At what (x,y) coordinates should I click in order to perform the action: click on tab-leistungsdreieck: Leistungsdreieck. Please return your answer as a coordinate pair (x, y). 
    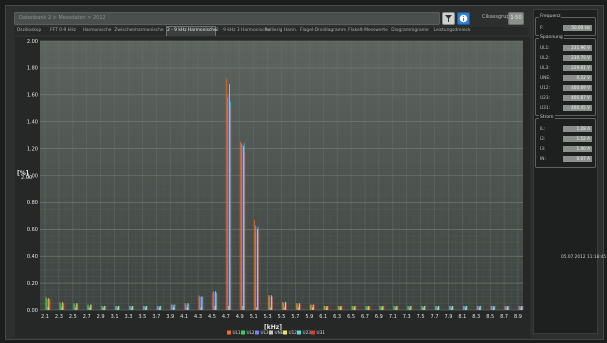
    Looking at the image, I should click on (452, 30).